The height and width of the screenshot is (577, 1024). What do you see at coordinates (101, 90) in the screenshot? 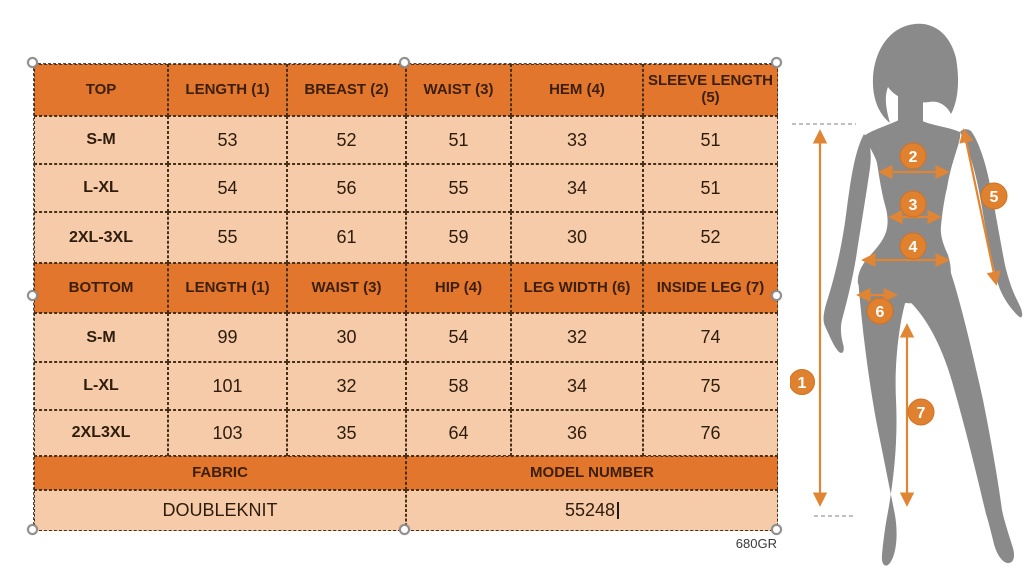
I see `top-header-cell: TOP` at bounding box center [101, 90].